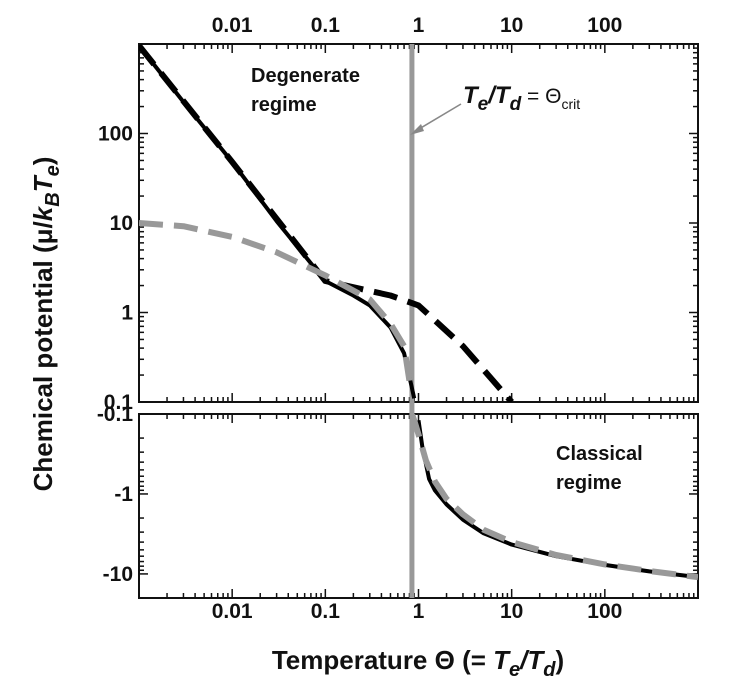 The width and height of the screenshot is (744, 690). What do you see at coordinates (115, 134) in the screenshot?
I see `y-tick-label-top: 100` at bounding box center [115, 134].